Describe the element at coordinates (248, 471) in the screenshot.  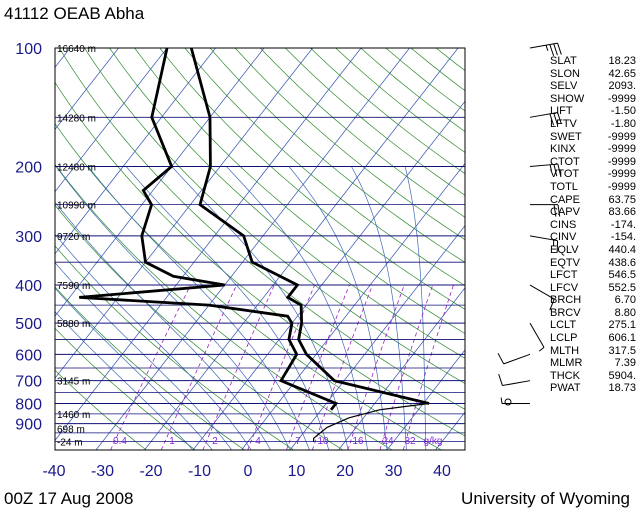
I see `temperature-tick-label: 0` at that location.